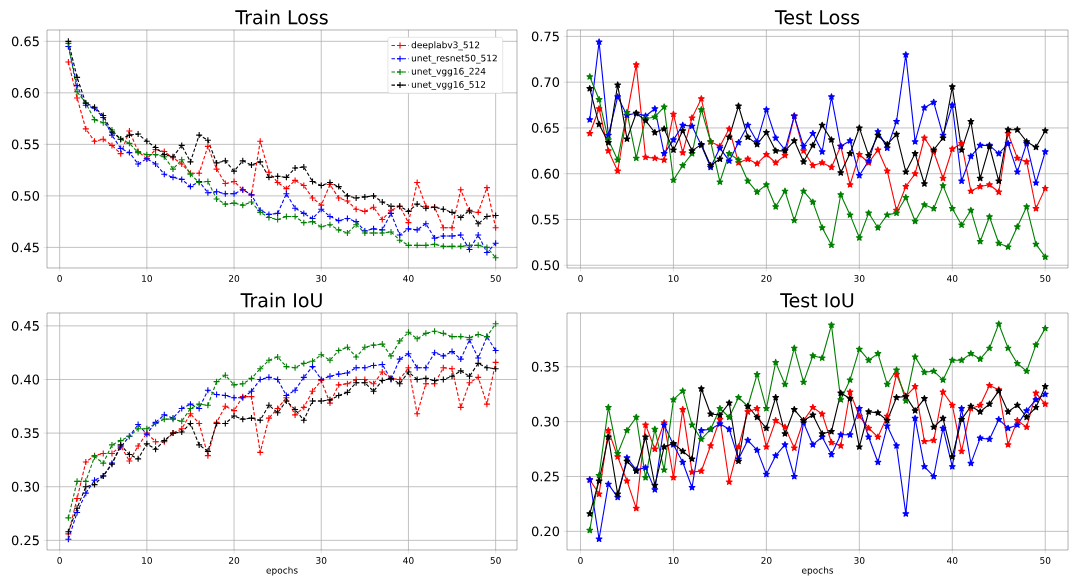 This screenshot has height=581, width=1073. Describe the element at coordinates (817, 17) in the screenshot. I see `chart-title: Test Loss` at that location.